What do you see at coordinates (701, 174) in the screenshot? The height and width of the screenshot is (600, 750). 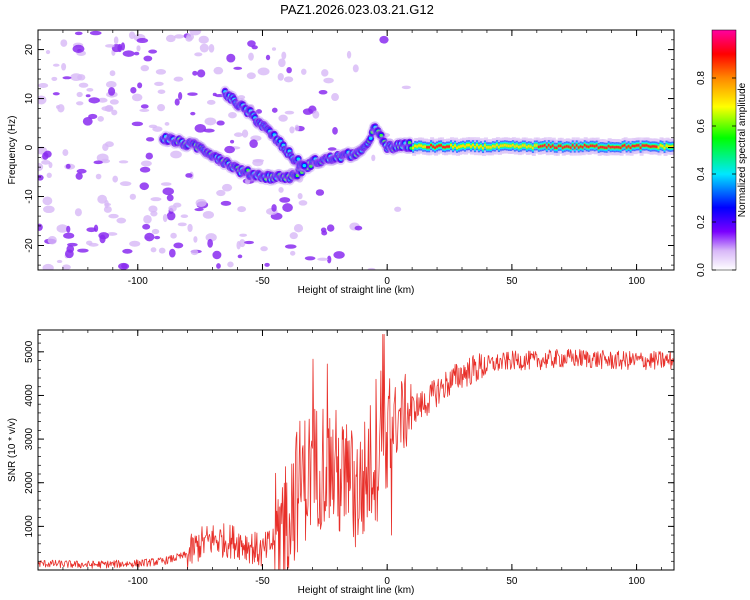 I see `colorbar-tick-label: 0.4` at bounding box center [701, 174].